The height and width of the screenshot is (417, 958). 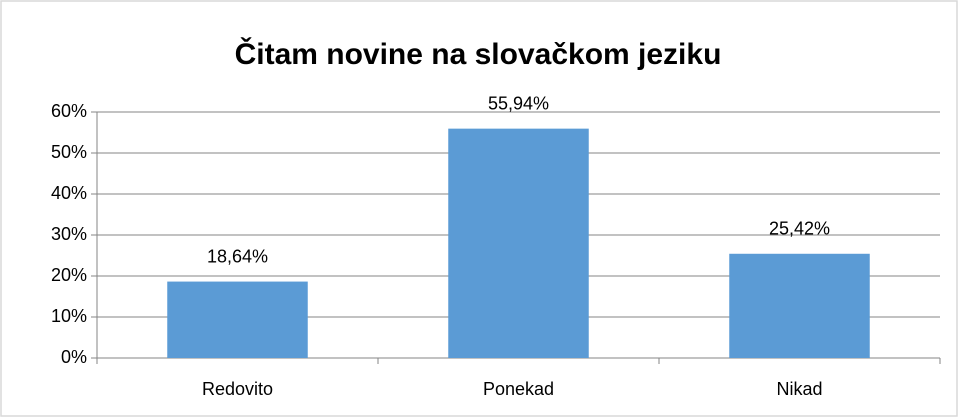 I want to click on y-tick-label: 50%, so click(x=69, y=152).